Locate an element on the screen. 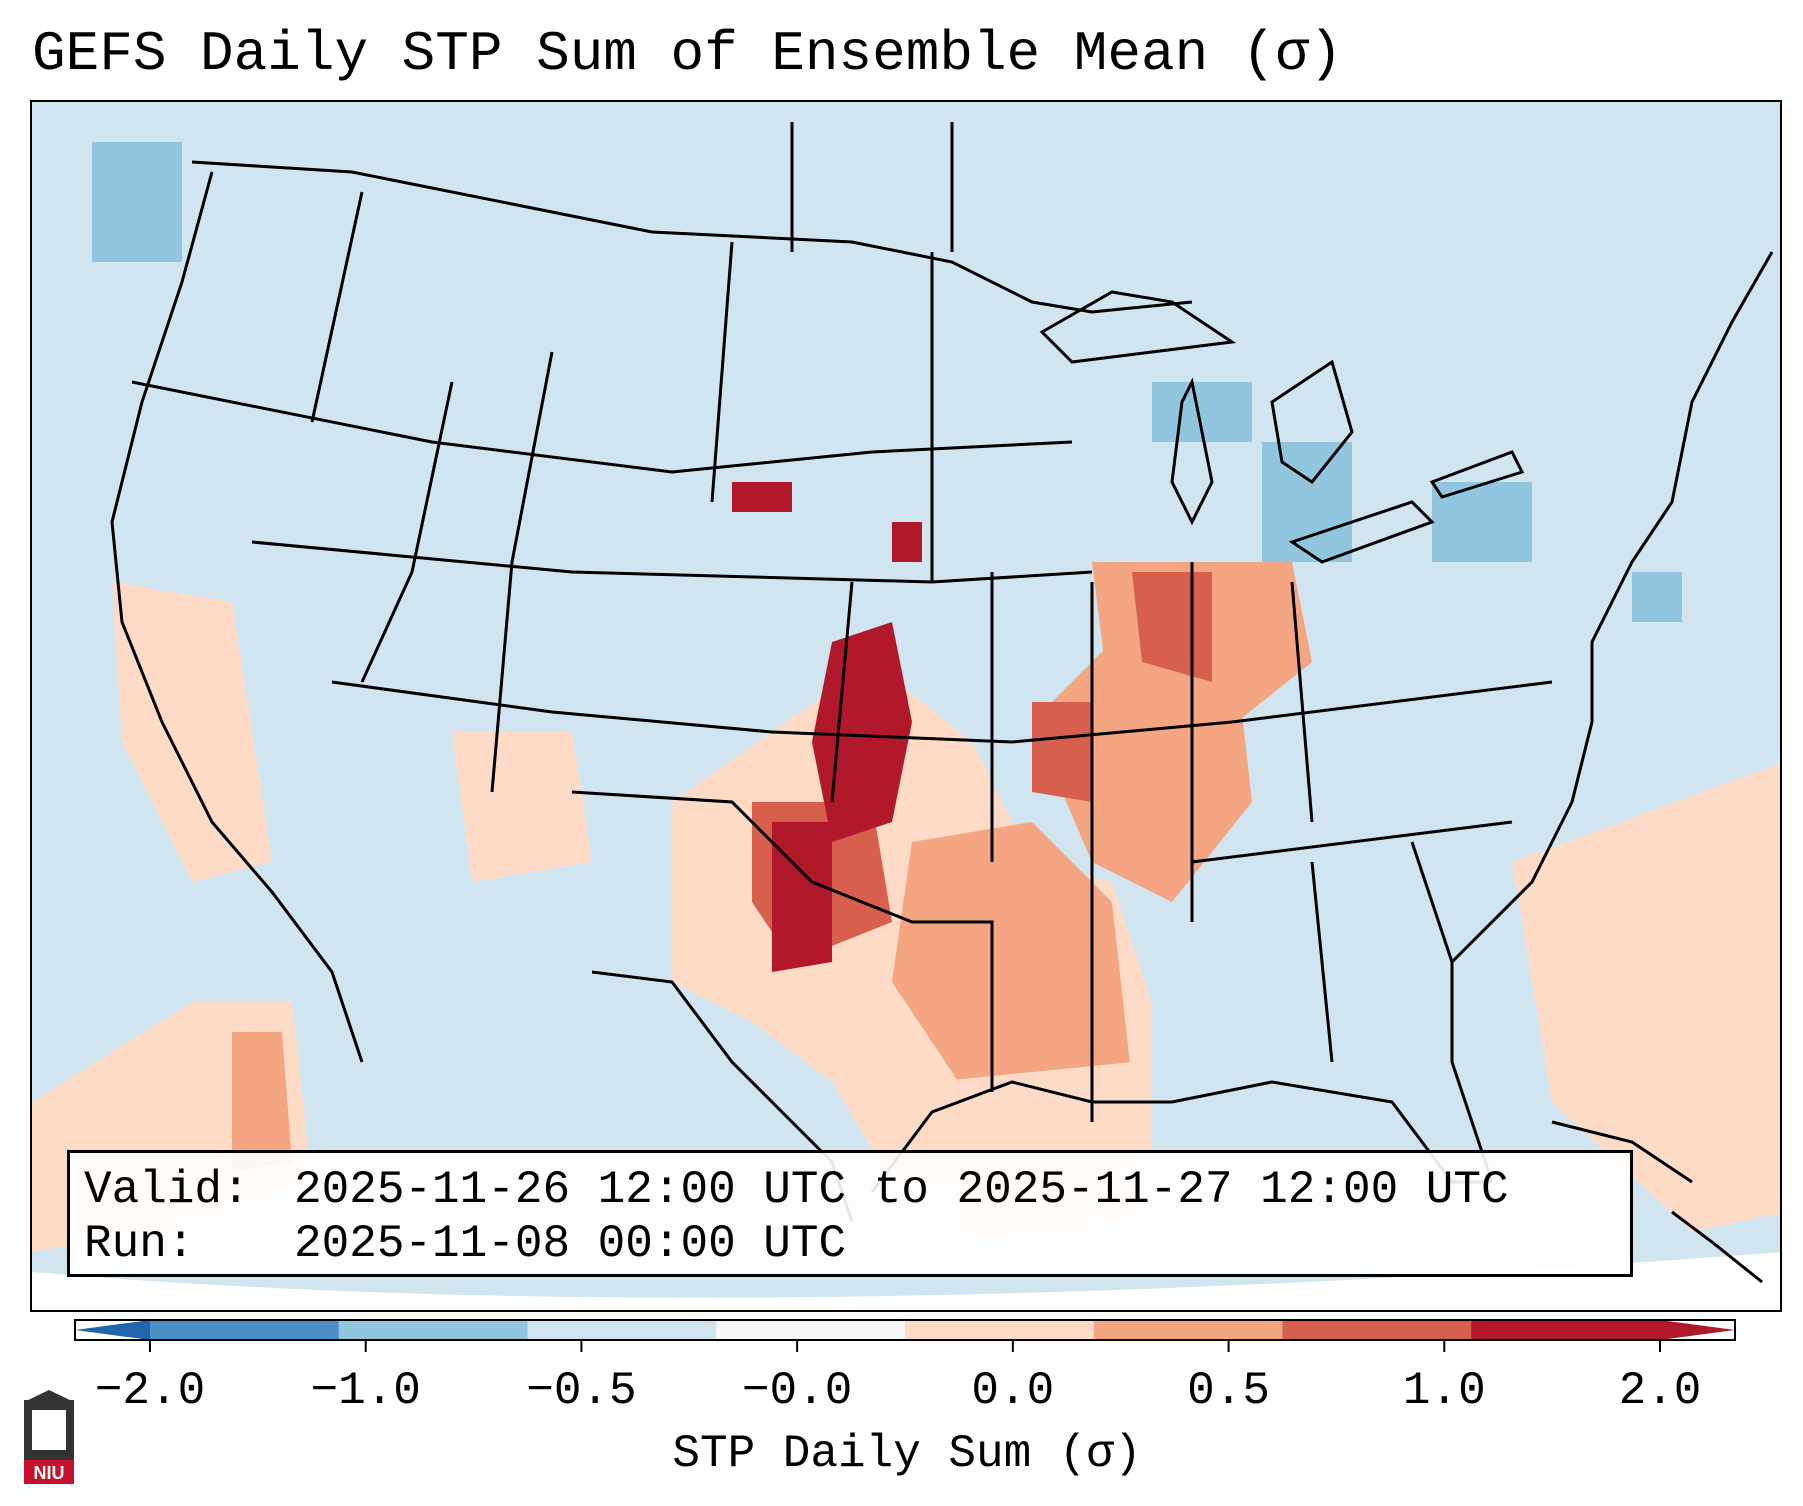 The height and width of the screenshot is (1506, 1803). colorbar-tick-label: 2.0 is located at coordinates (1660, 1391).